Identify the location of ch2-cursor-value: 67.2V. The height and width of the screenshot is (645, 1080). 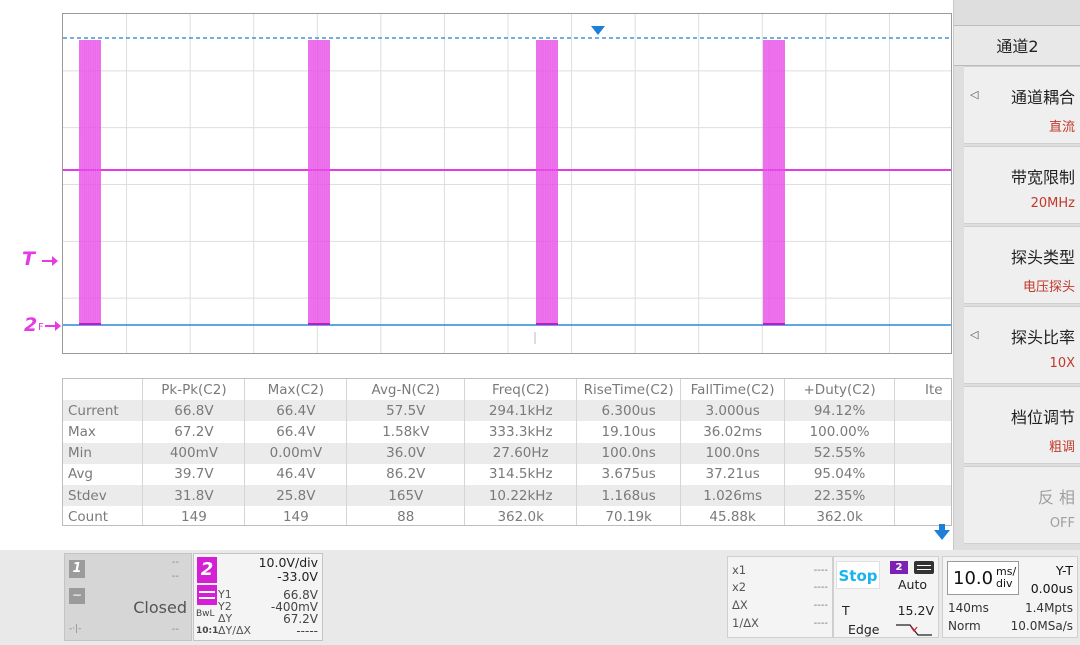
(300, 619).